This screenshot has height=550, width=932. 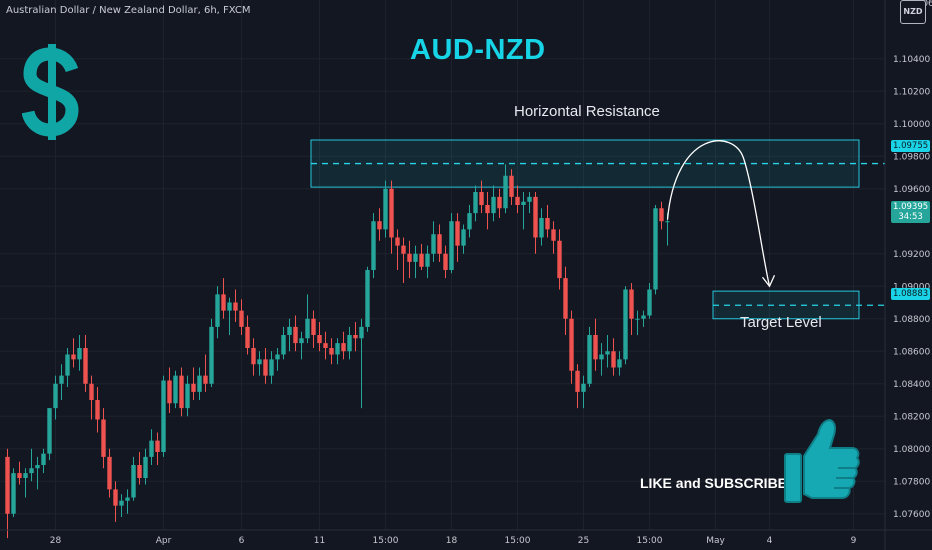 What do you see at coordinates (587, 111) in the screenshot?
I see `resistance-label: Horizontal Resistance` at bounding box center [587, 111].